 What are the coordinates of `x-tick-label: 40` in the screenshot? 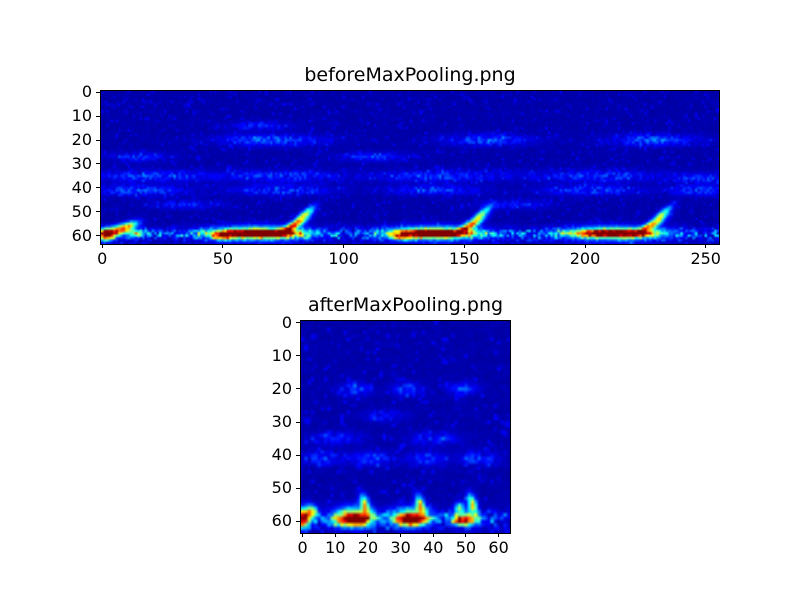 It's located at (433, 547).